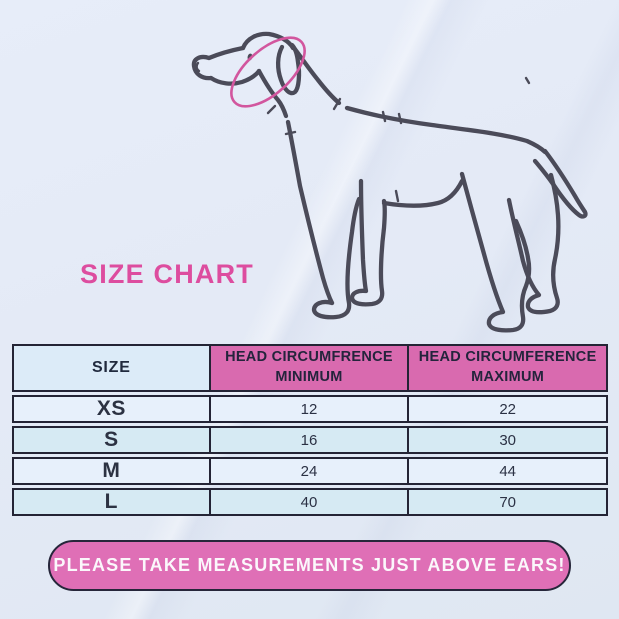  I want to click on column-header-min-line1: HEAD CIRCUMFRENCE, so click(309, 357).